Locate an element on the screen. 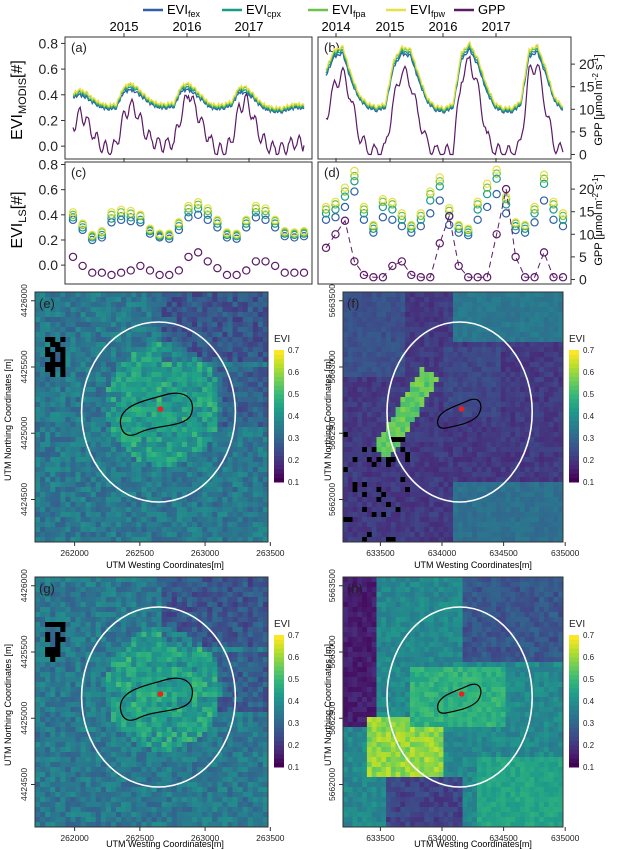  year-labels-right: 2014 2015 2016 2017 is located at coordinates (416, 26).